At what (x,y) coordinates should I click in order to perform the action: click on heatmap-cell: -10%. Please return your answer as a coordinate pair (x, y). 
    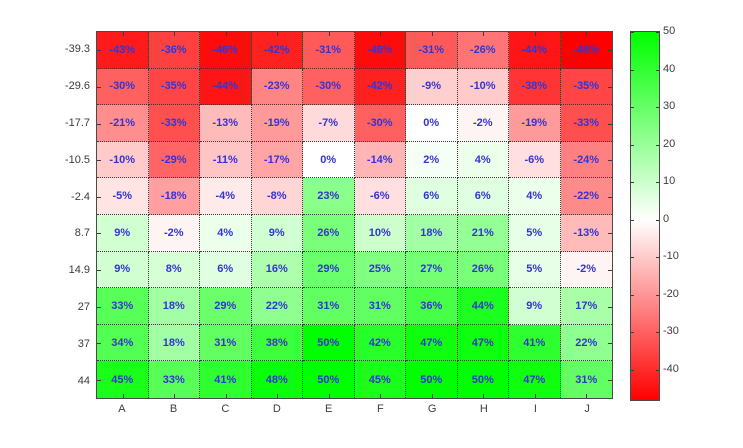
    Looking at the image, I should click on (483, 87).